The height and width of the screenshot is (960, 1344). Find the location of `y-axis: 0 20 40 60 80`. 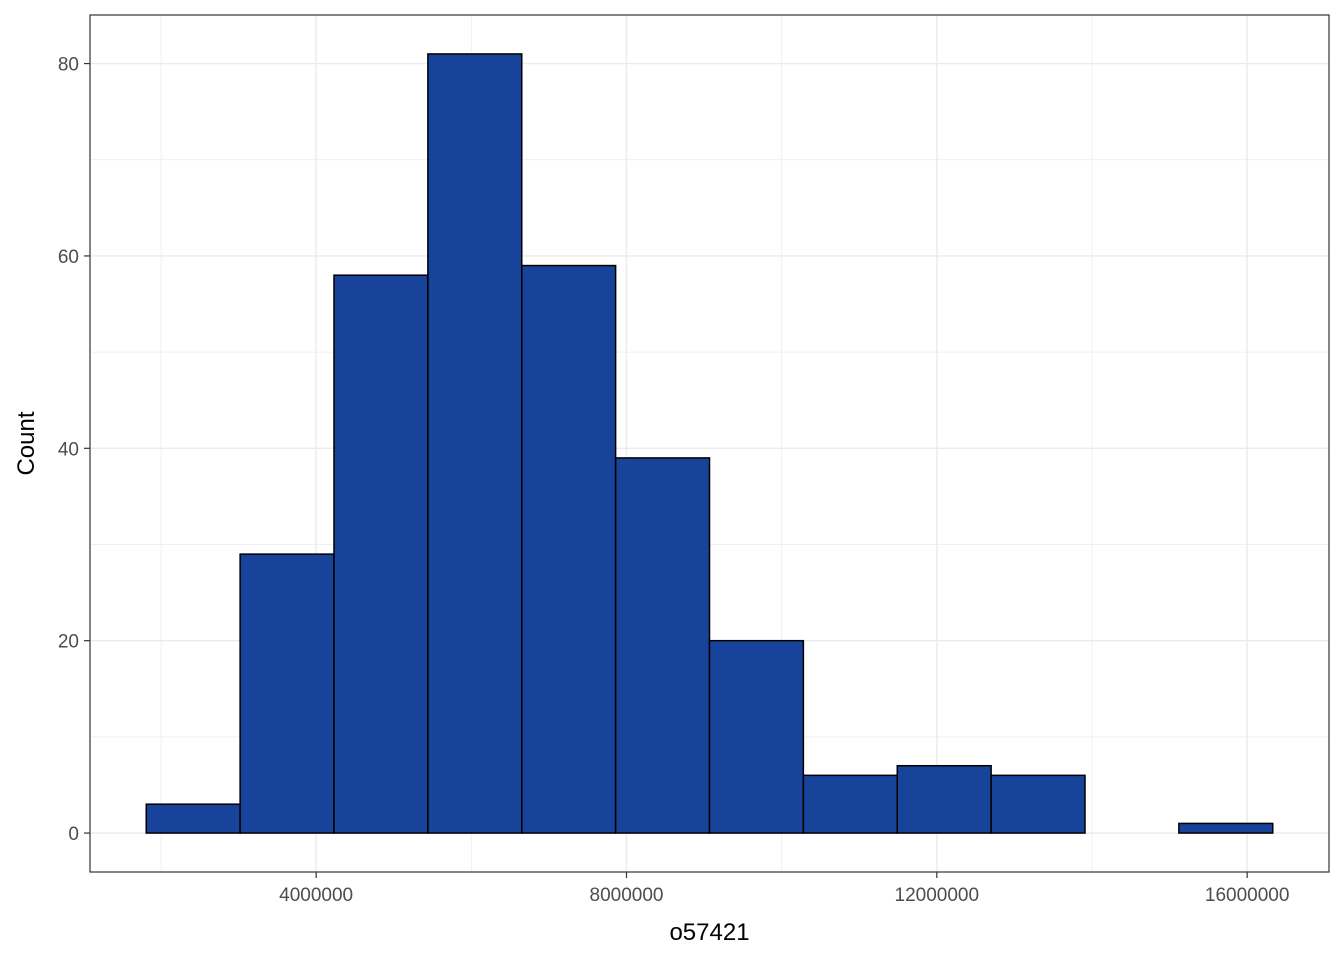

y-axis: 0 20 40 60 80 is located at coordinates (74, 450).